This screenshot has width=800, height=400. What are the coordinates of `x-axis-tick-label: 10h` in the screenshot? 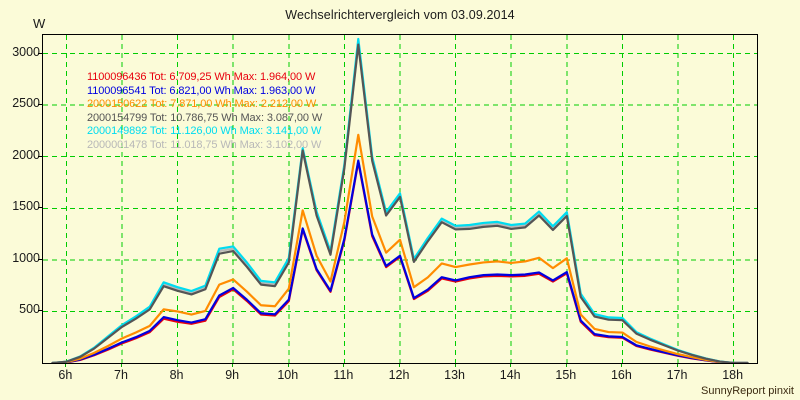 It's located at (288, 375).